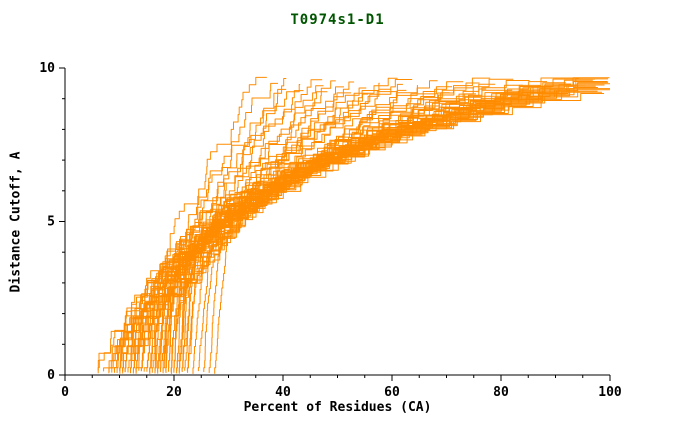 Image resolution: width=680 pixels, height=440 pixels. I want to click on x-axis-label: Percent of Residues (CA), so click(337, 407).